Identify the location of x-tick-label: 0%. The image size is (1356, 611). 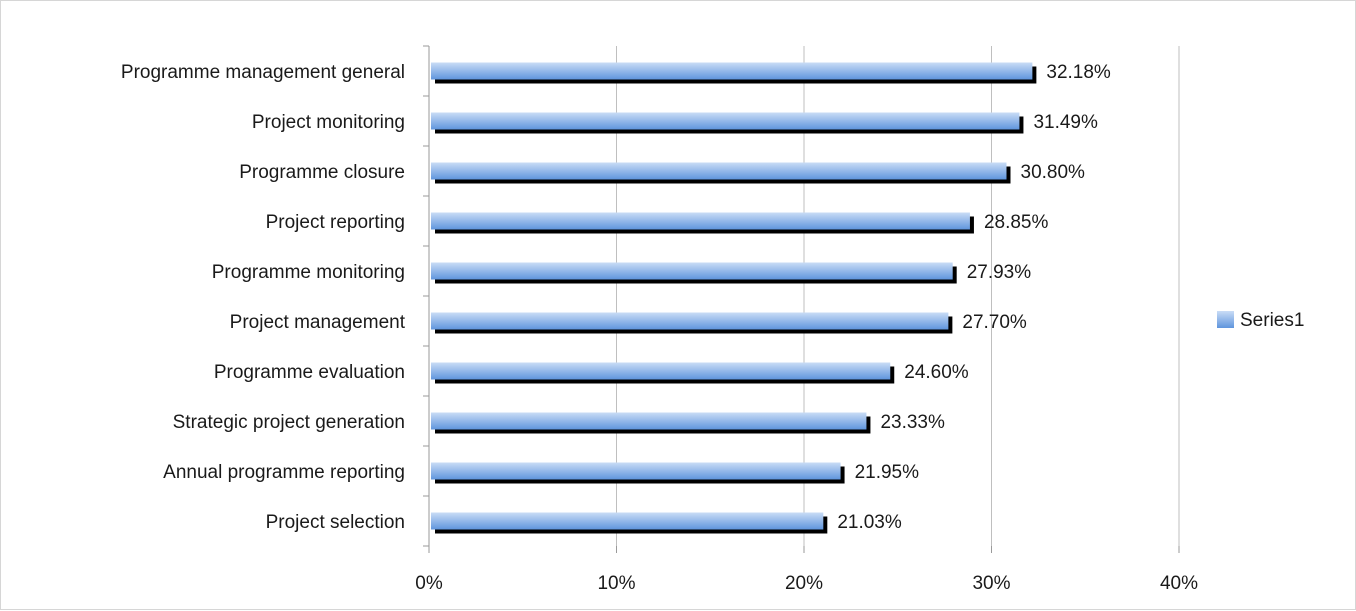
(429, 583).